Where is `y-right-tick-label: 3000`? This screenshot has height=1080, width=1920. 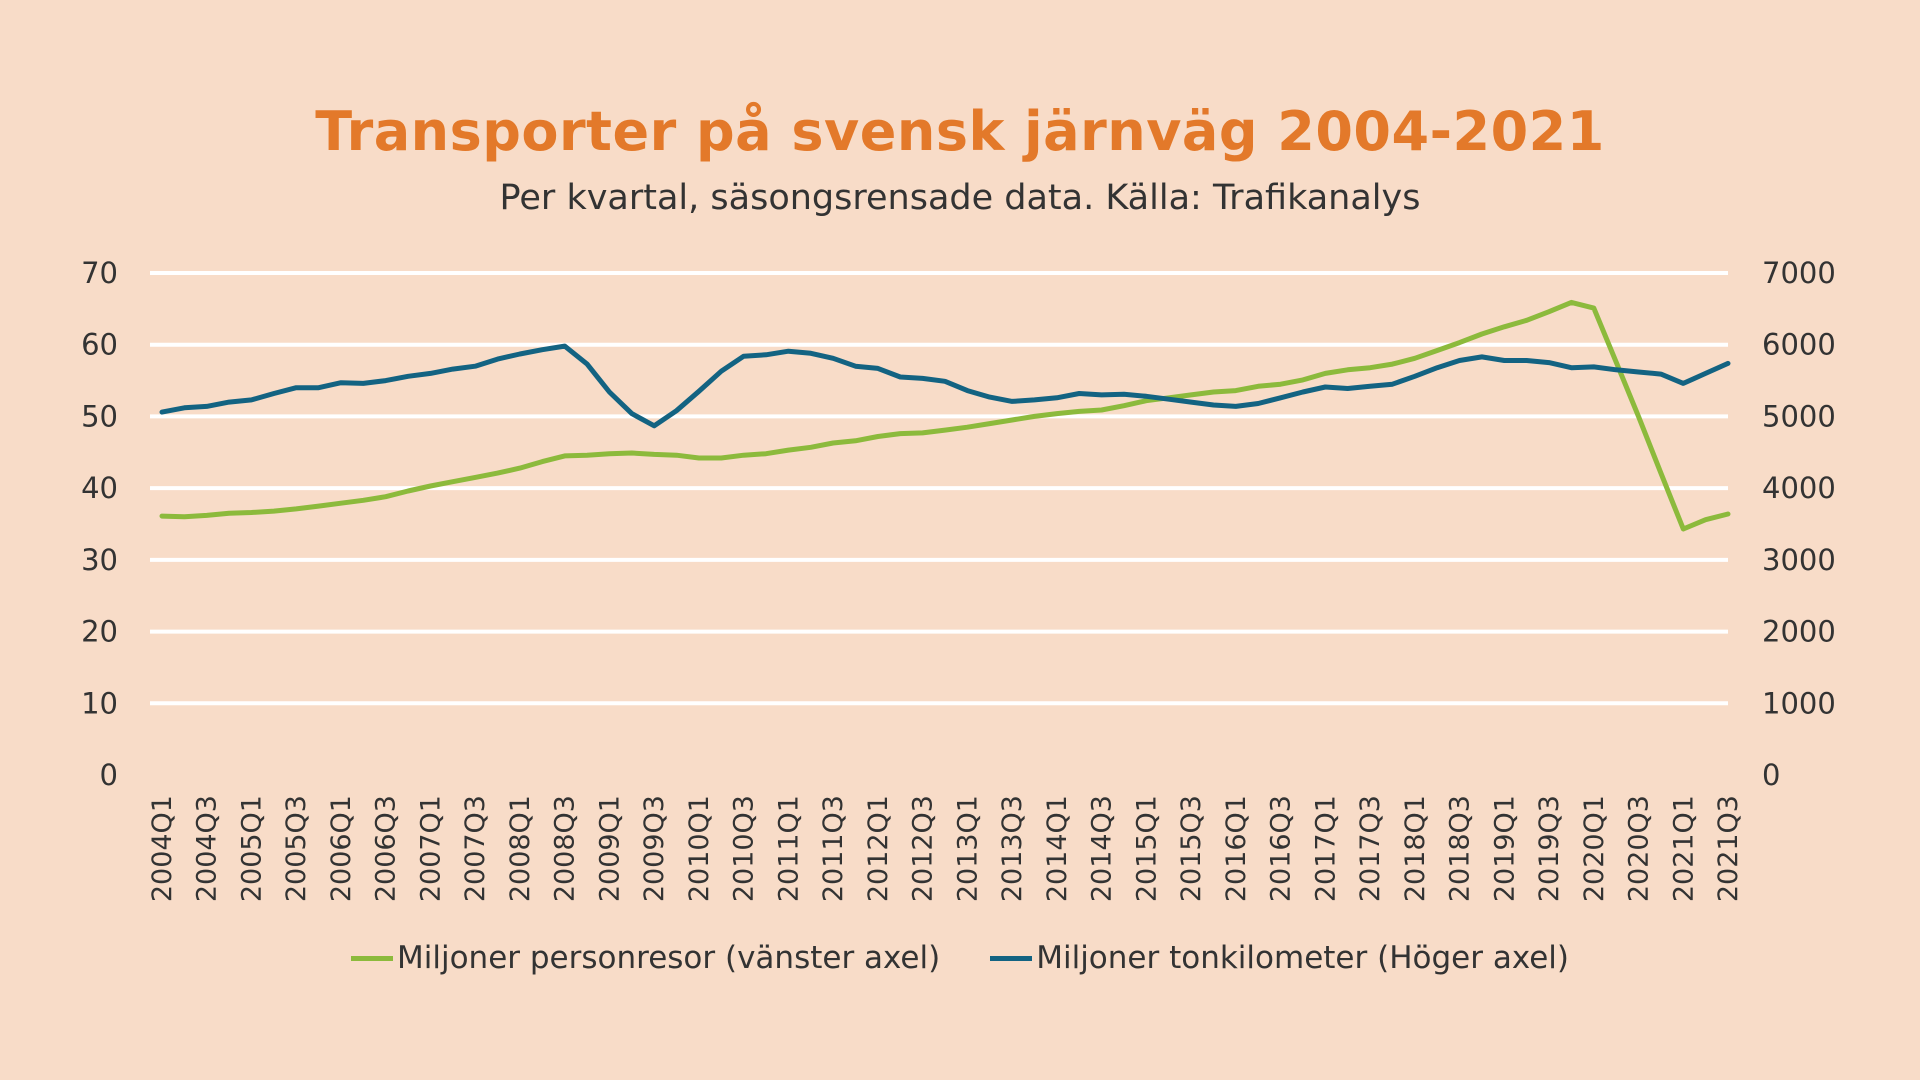
y-right-tick-label: 3000 is located at coordinates (1799, 560).